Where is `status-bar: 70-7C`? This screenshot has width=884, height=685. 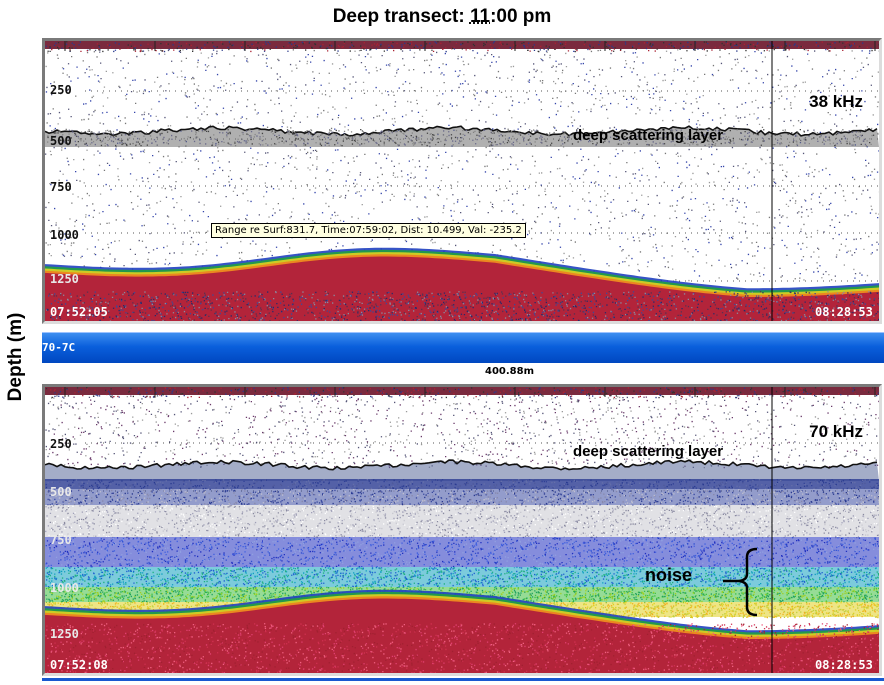 status-bar: 70-7C is located at coordinates (463, 347).